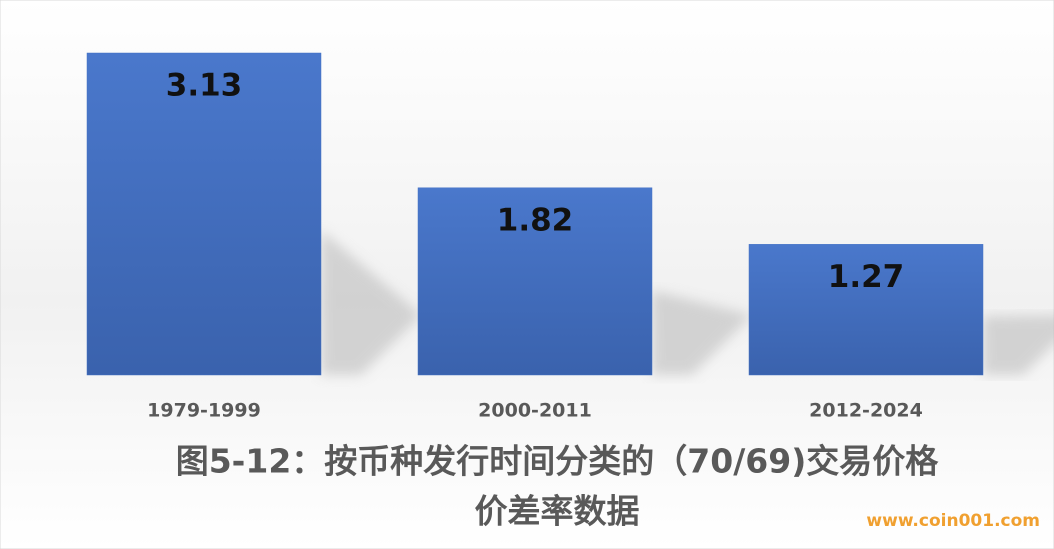 The width and height of the screenshot is (1054, 549). What do you see at coordinates (866, 277) in the screenshot?
I see `data-label: 1.27` at bounding box center [866, 277].